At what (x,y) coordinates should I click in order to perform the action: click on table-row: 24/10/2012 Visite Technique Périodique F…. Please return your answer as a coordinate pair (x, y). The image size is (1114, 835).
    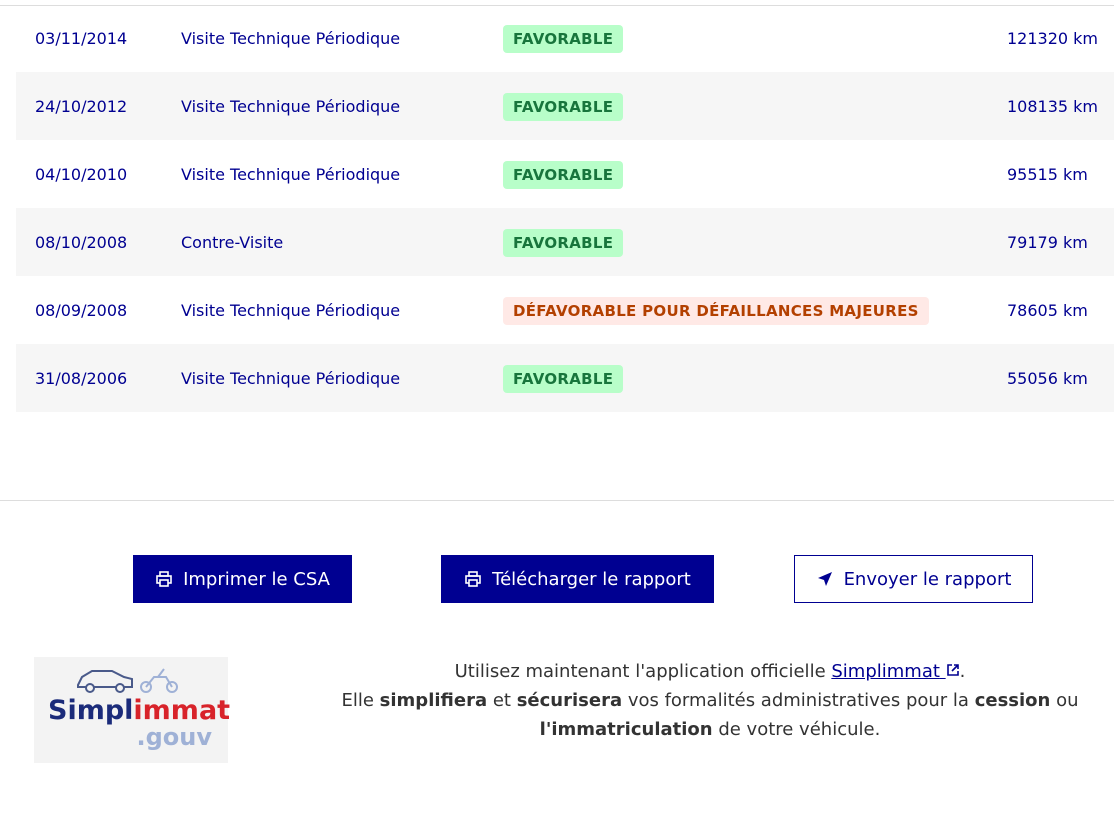
    Looking at the image, I should click on (565, 106).